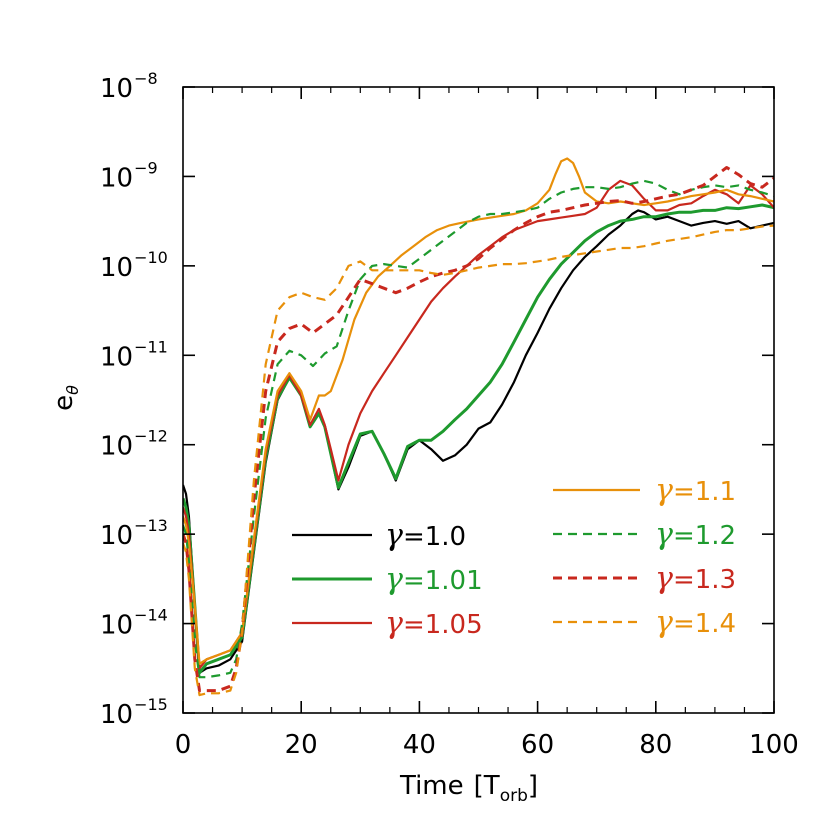 The height and width of the screenshot is (830, 830). Describe the element at coordinates (434, 537) in the screenshot. I see `legend-value: =1.0` at that location.